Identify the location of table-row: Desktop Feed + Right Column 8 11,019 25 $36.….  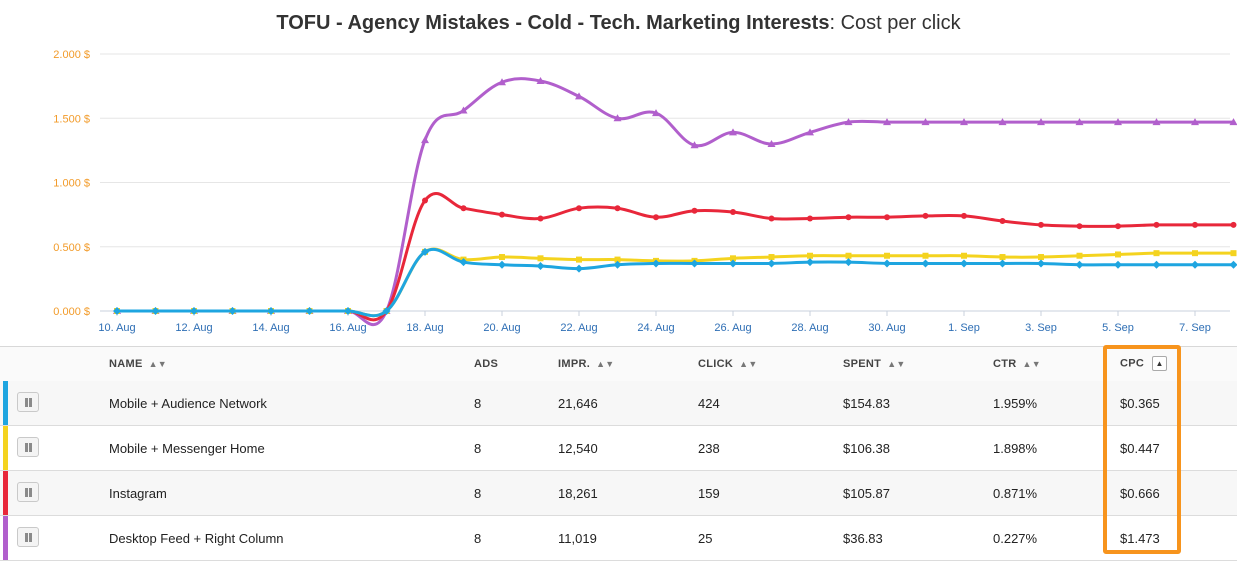
(618, 538).